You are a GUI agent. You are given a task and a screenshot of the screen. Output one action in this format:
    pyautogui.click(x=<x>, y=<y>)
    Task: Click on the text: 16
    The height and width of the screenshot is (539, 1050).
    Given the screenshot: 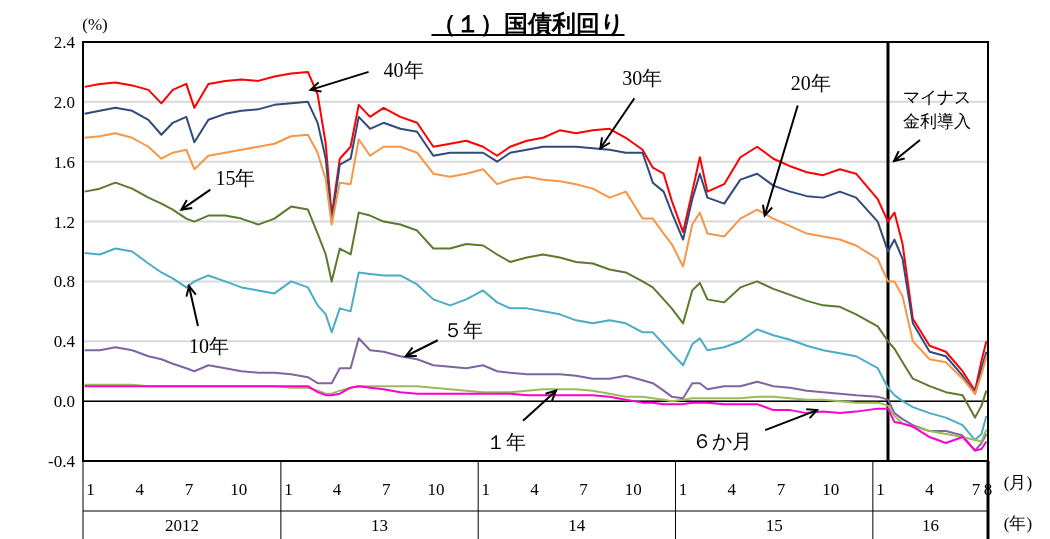 What is the action you would take?
    pyautogui.click(x=930, y=525)
    